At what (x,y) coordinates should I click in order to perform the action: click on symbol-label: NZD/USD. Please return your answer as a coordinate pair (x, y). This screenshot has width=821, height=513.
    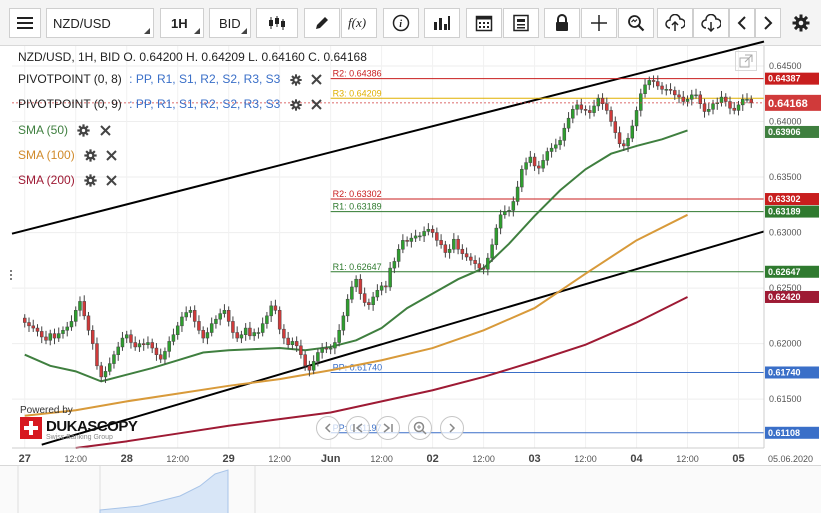
    Looking at the image, I should click on (82, 23).